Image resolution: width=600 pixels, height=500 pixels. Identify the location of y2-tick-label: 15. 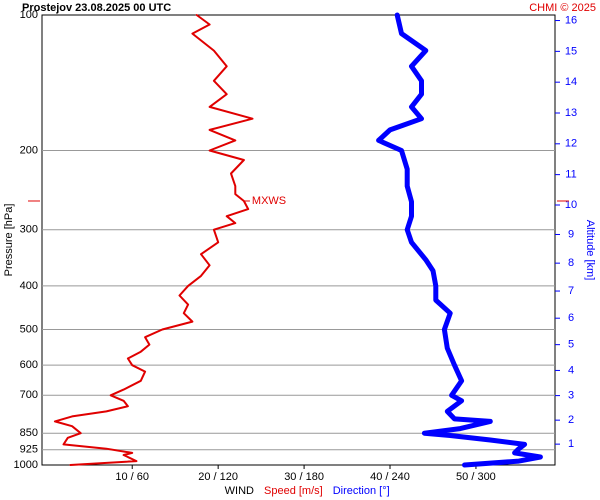
(571, 51).